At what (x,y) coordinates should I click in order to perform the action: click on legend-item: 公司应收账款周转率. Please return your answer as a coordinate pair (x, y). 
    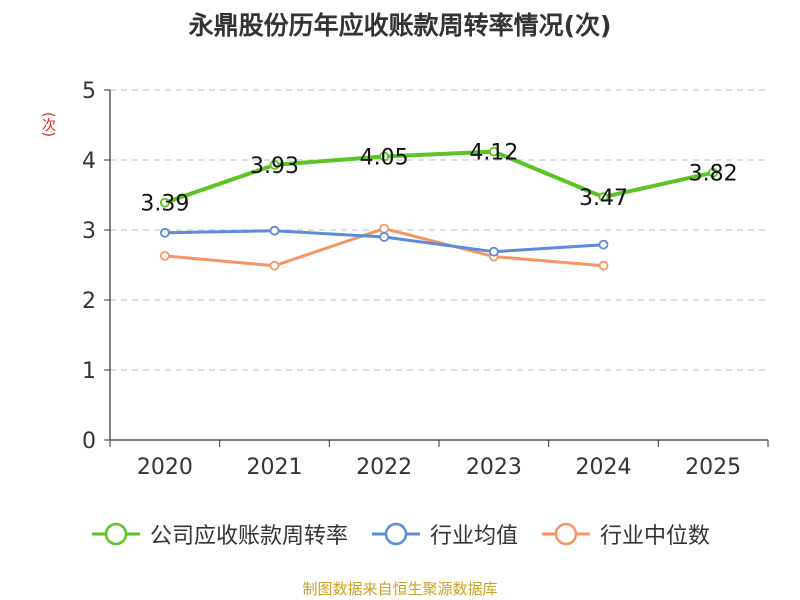
    Looking at the image, I should click on (219, 534).